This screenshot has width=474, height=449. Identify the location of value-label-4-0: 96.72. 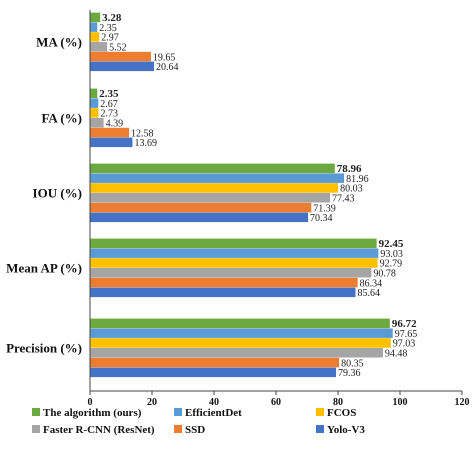
(404, 324).